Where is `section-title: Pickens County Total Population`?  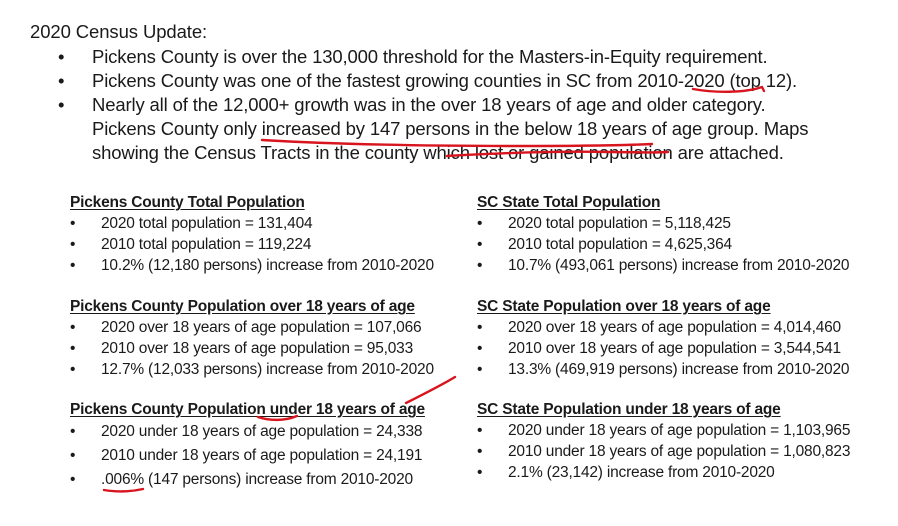 section-title: Pickens County Total Population is located at coordinates (187, 202).